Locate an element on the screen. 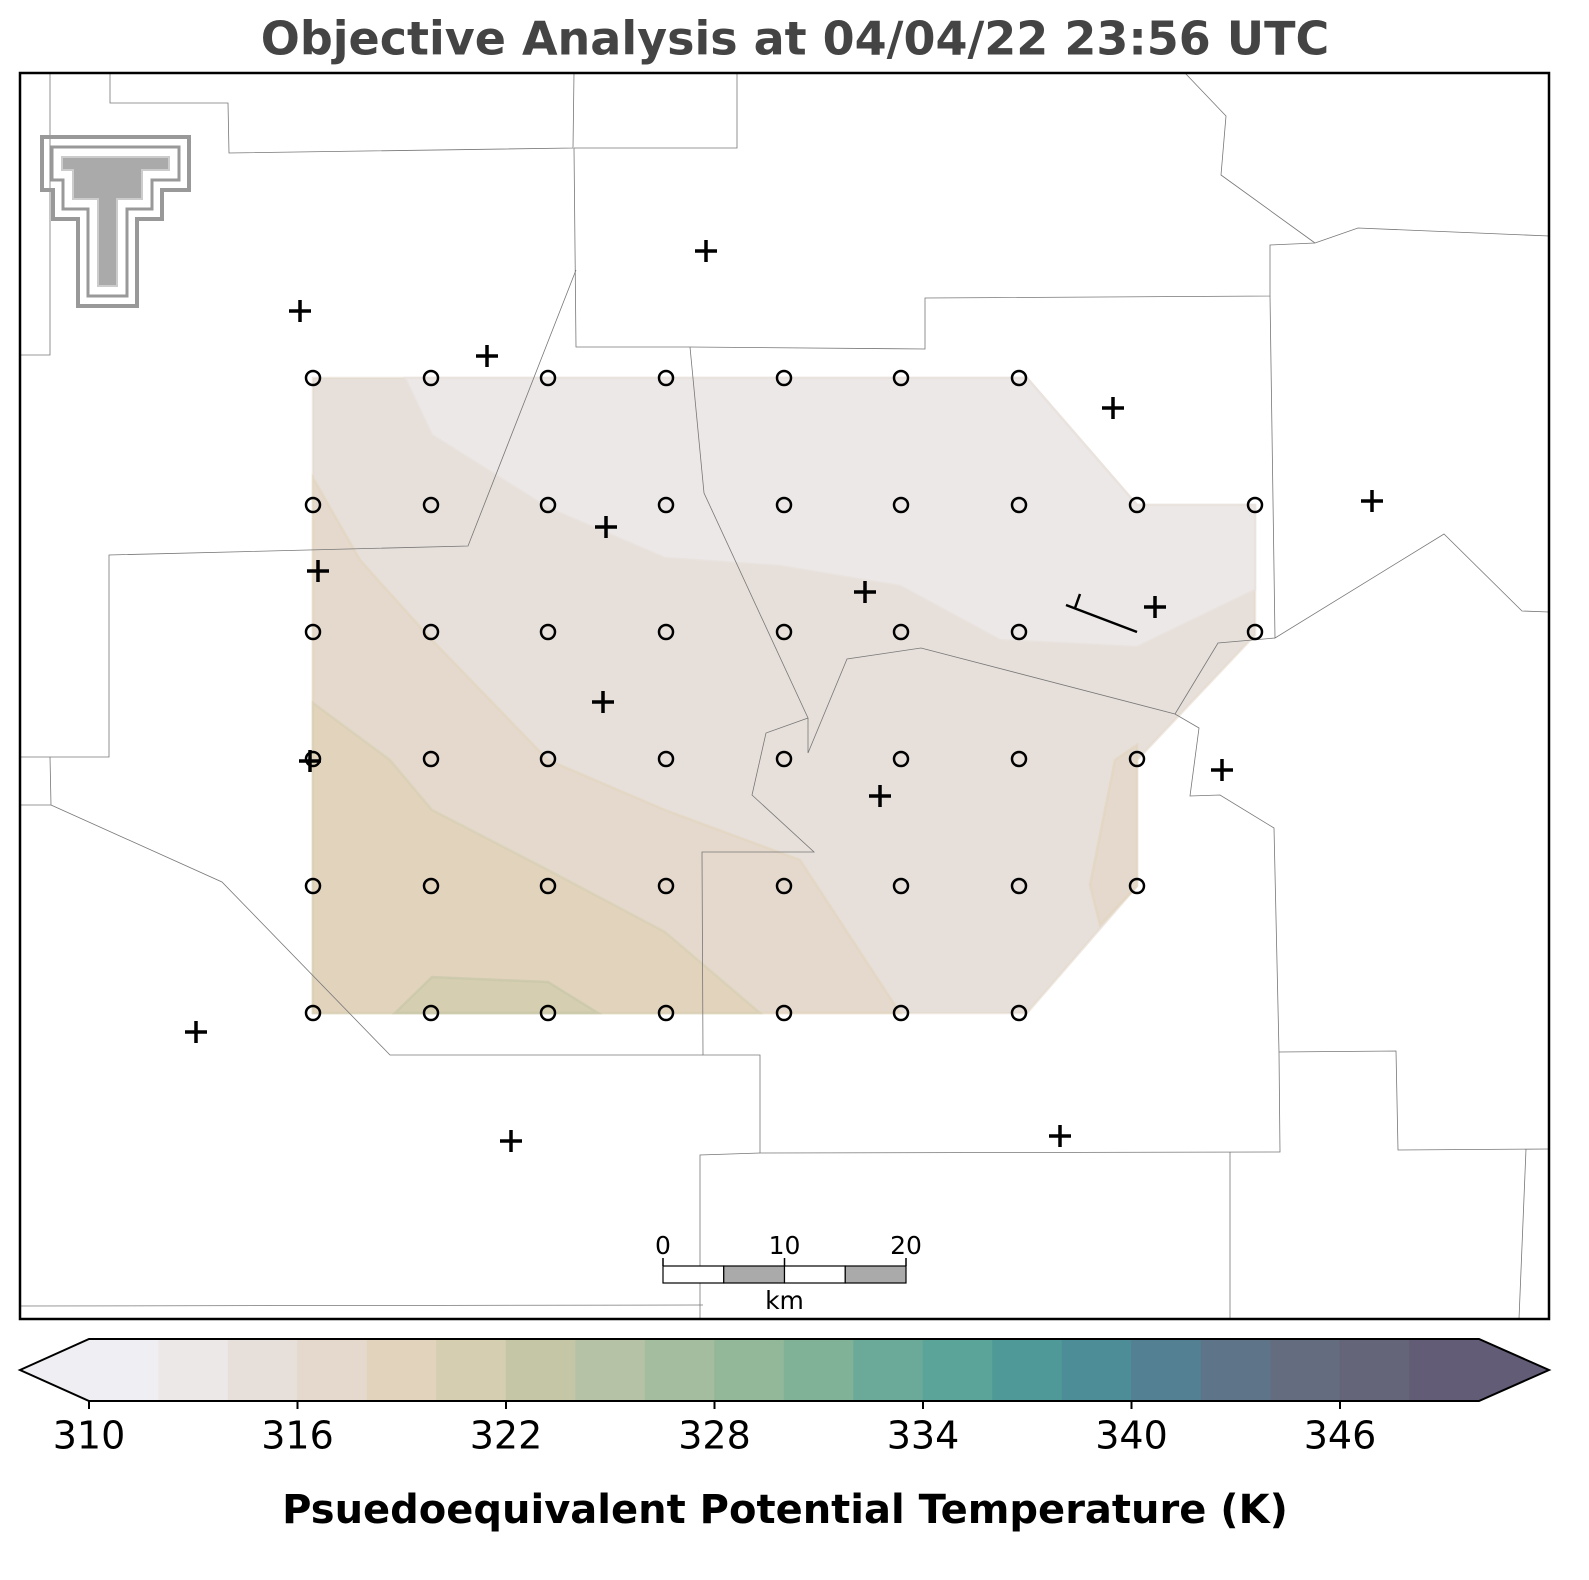 This screenshot has height=1580, width=1589. colorbar-extend-high is located at coordinates (1514, 1370).